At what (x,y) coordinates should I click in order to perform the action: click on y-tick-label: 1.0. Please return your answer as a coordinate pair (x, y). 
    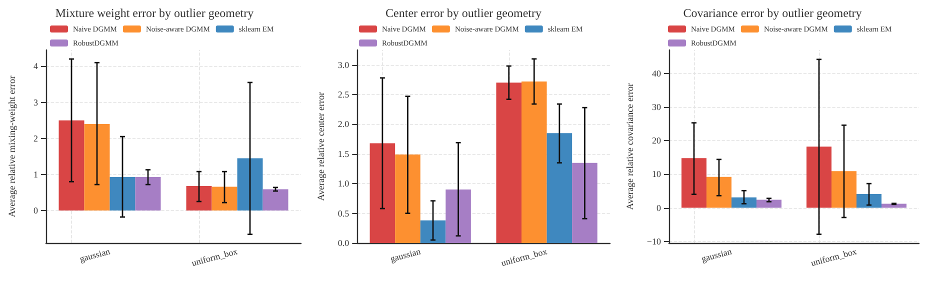
    Looking at the image, I should click on (344, 183).